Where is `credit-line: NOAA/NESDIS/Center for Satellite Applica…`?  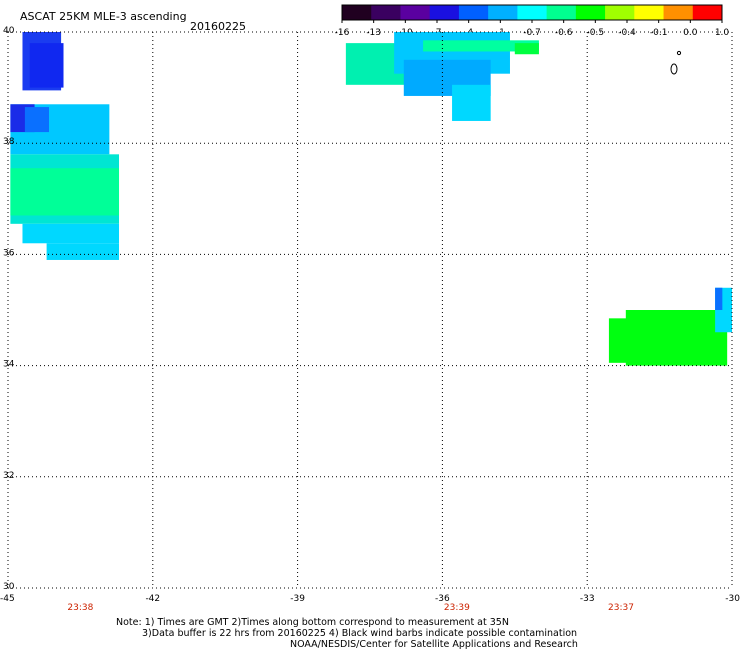 credit-line: NOAA/NESDIS/Center for Satellite Applica… is located at coordinates (434, 644).